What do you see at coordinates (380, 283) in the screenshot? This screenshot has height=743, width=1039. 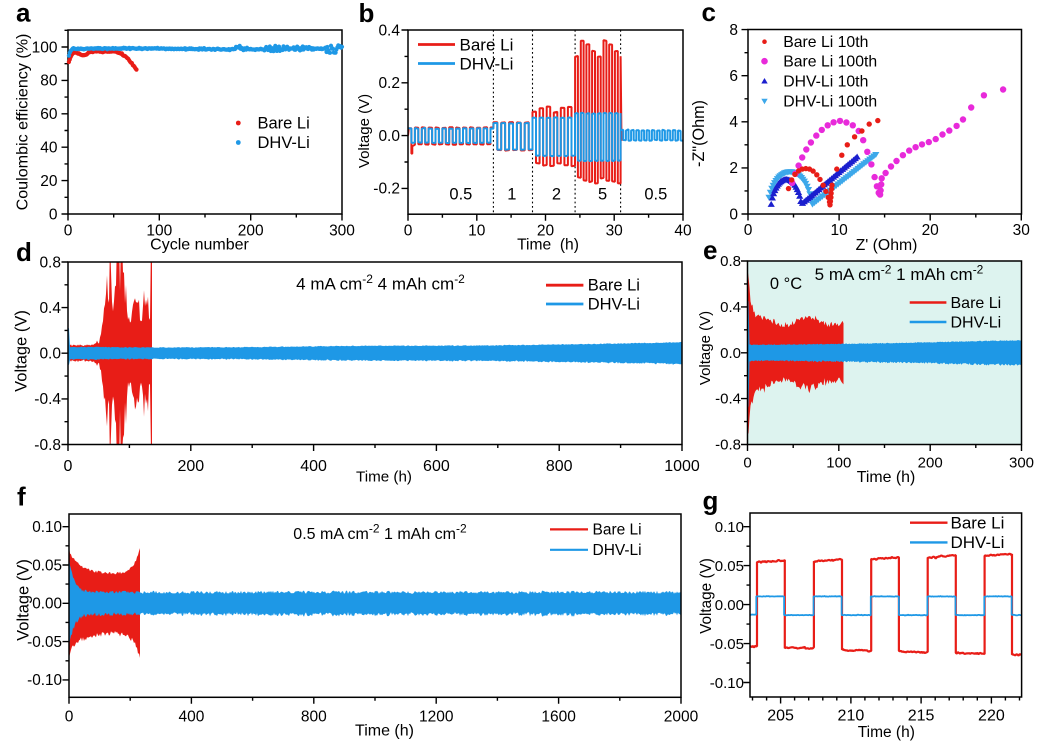 I see `svg-text: 4 mA cm-2 4 mAh cm-2` at bounding box center [380, 283].